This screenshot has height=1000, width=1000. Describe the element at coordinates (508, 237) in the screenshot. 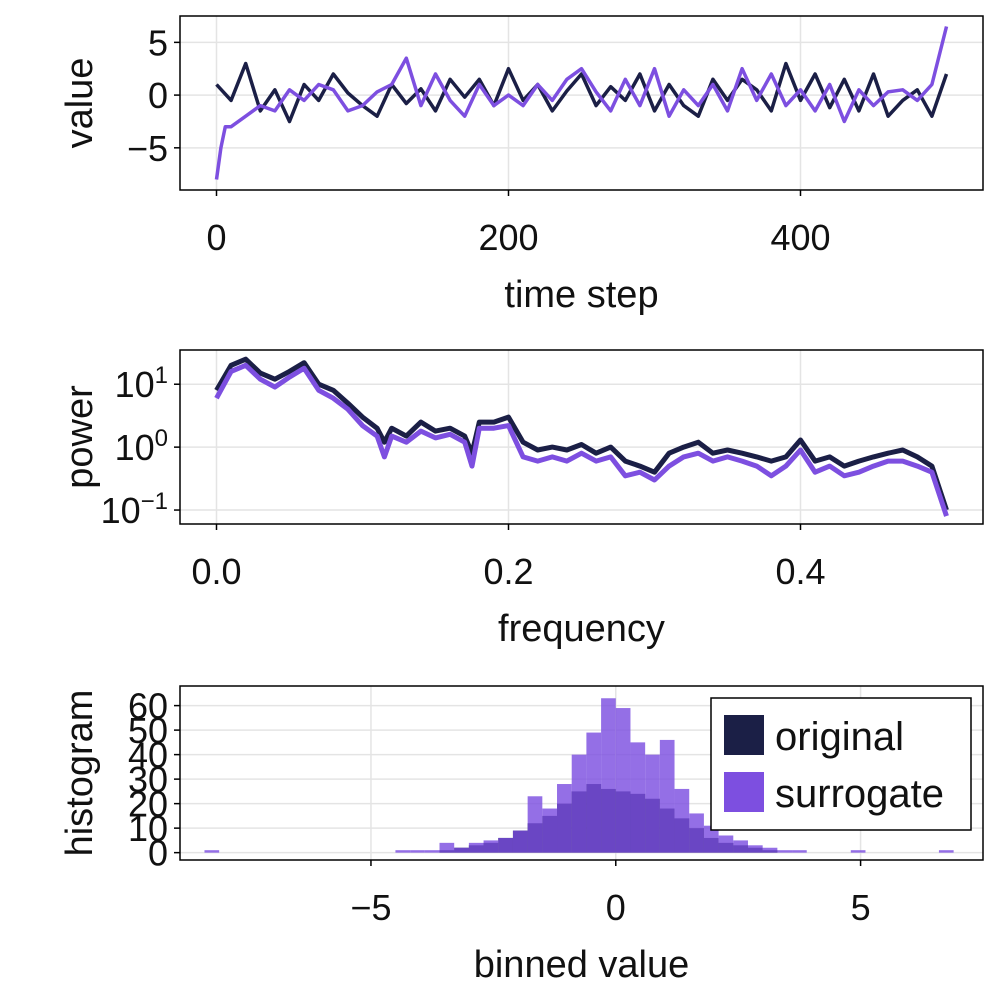

I see `x-tick-label: 200` at that location.